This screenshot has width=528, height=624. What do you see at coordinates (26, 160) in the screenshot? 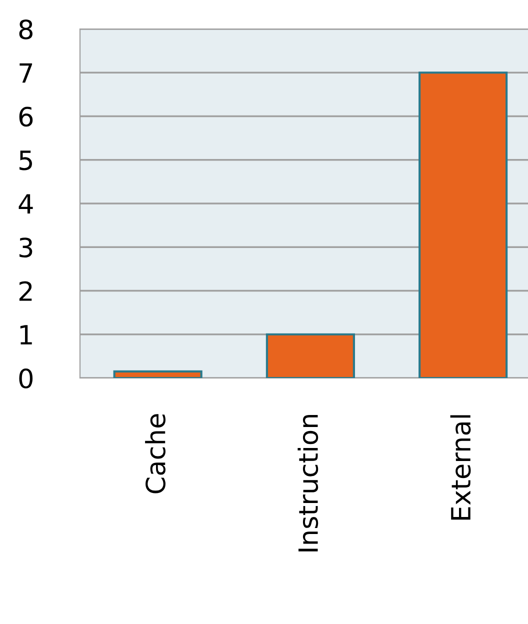
I see `y-tick-label: 5` at bounding box center [26, 160].